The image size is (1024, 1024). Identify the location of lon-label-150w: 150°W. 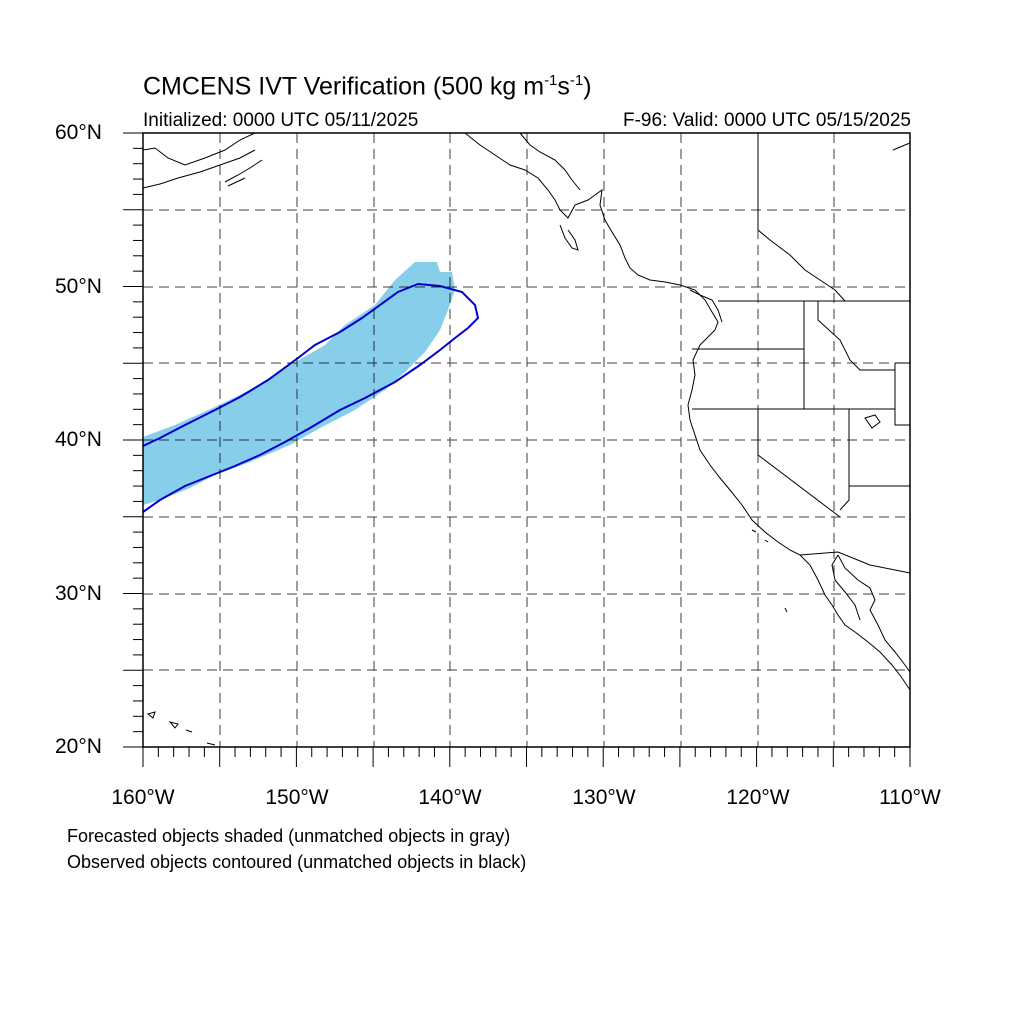
(297, 797).